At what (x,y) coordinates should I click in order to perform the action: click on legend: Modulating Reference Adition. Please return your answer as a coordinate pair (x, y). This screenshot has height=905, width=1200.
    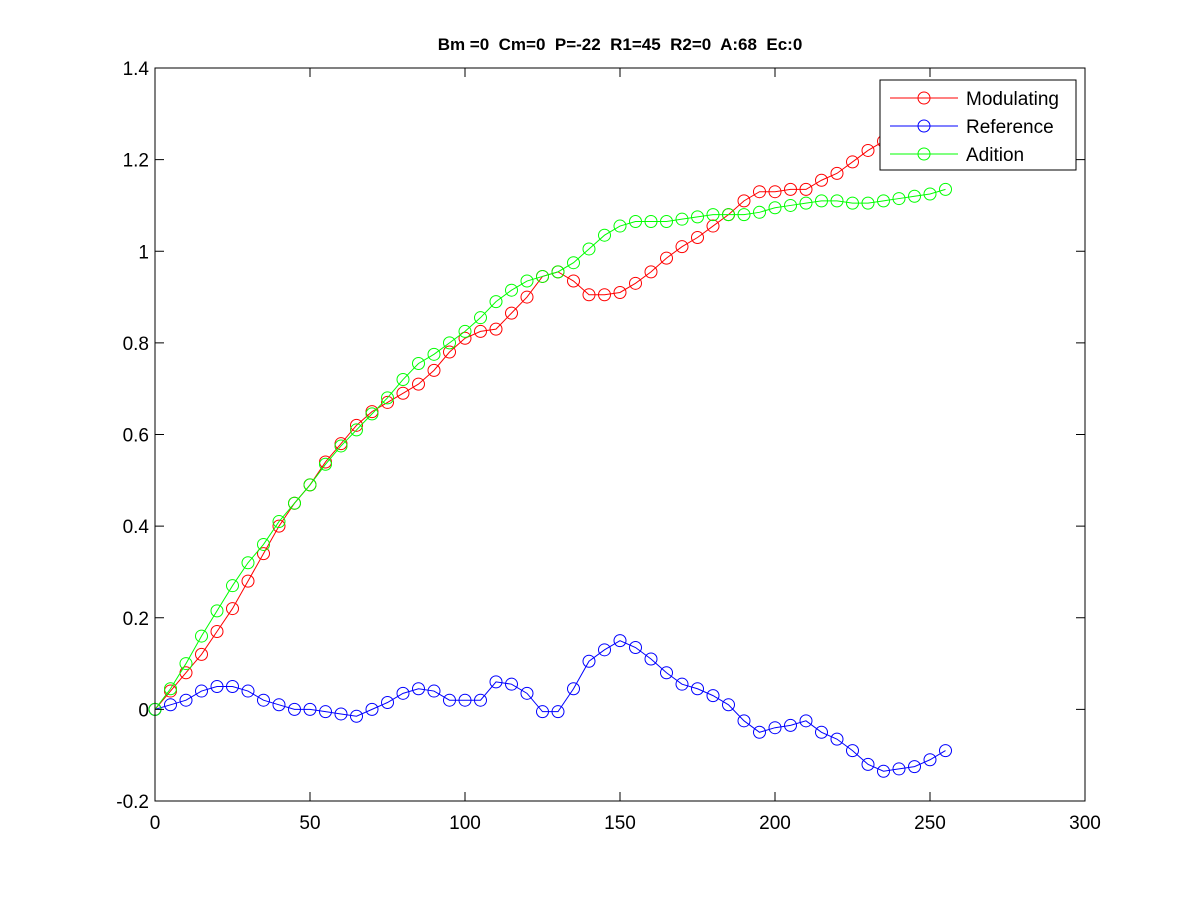
    Looking at the image, I should click on (978, 125).